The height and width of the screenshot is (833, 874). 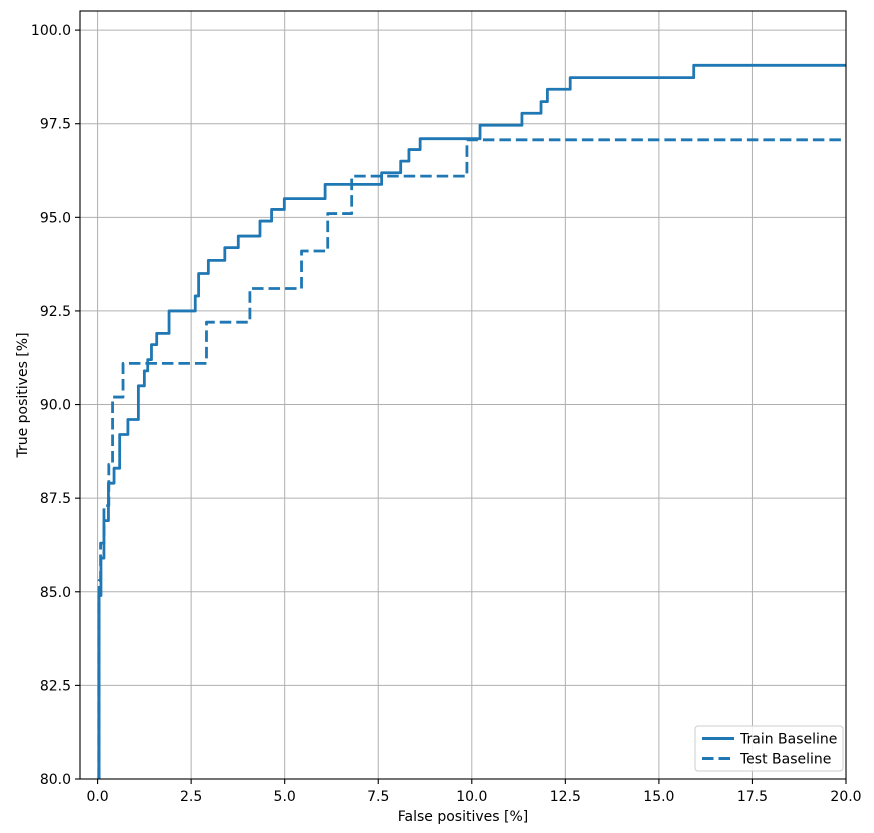 I want to click on legend: Train Baseline Test Baseline, so click(x=769, y=748).